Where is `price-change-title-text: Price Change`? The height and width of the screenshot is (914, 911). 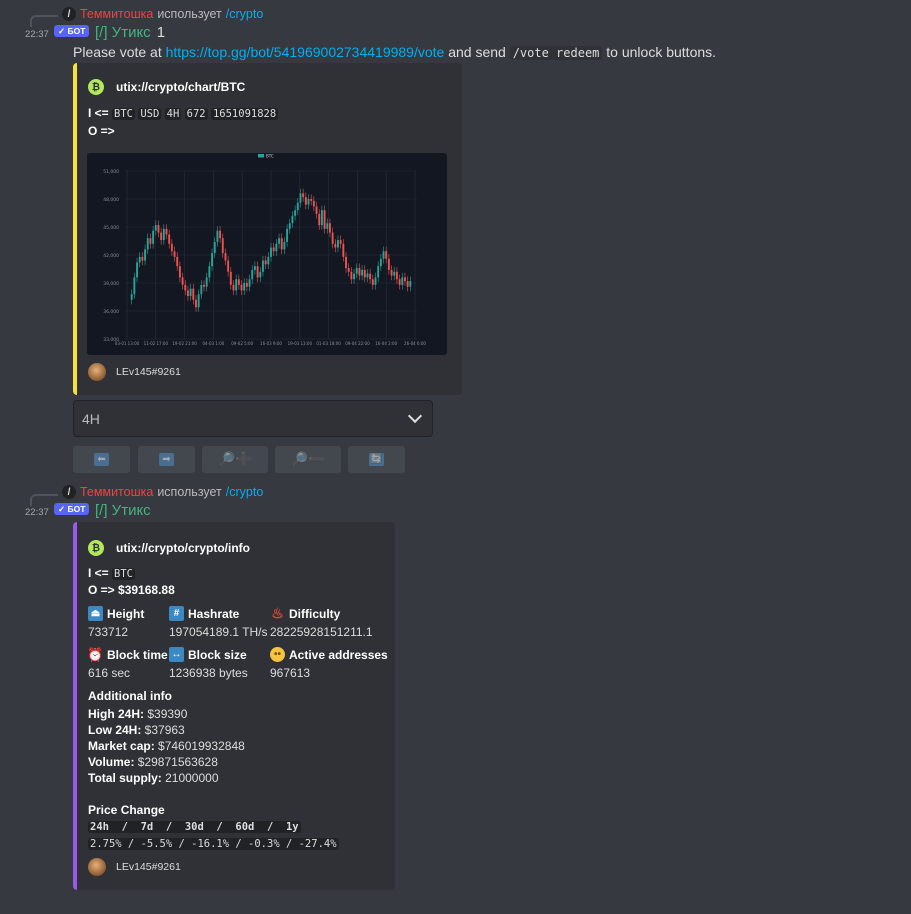 price-change-title-text: Price Change is located at coordinates (126, 810).